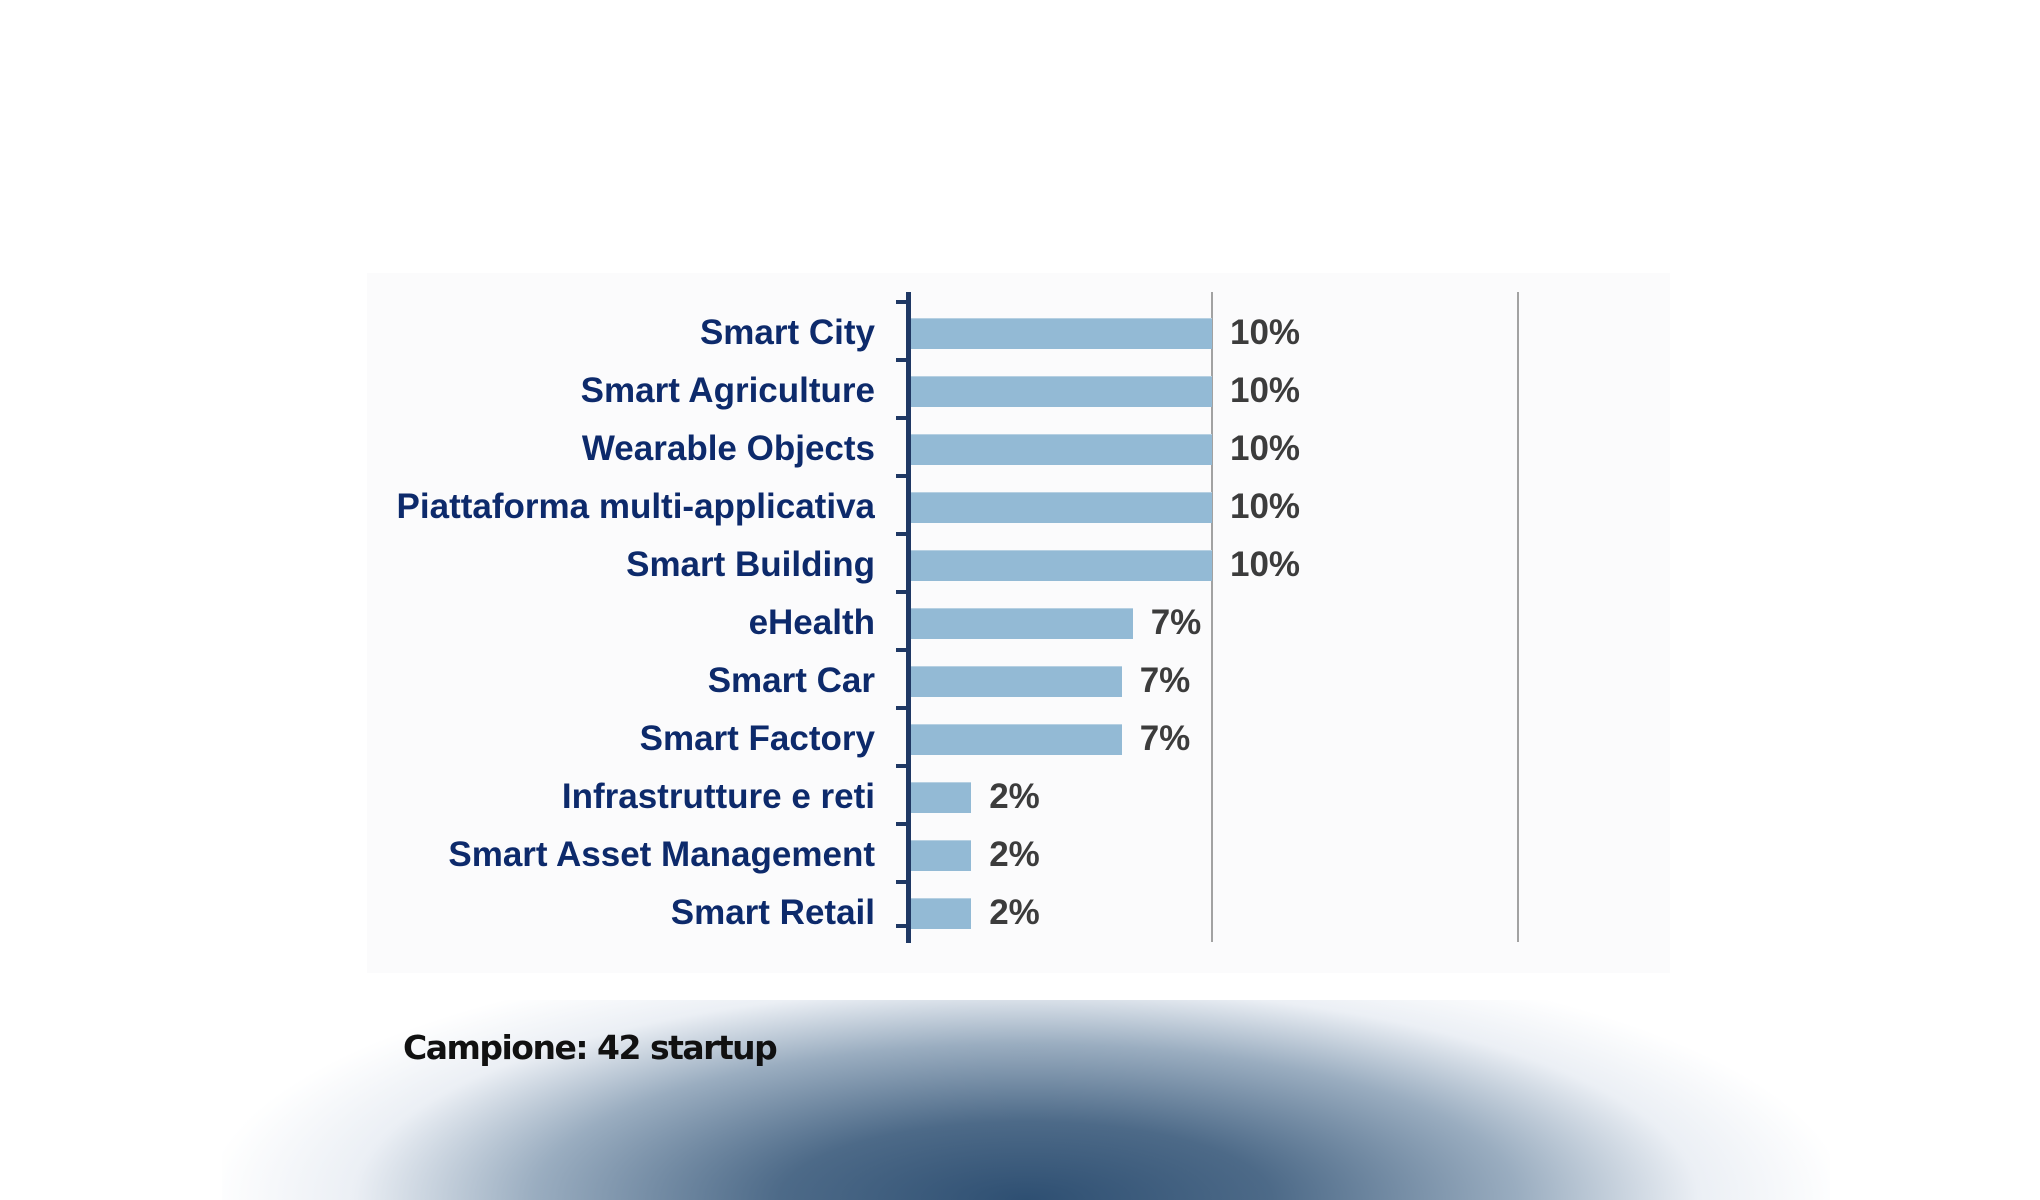  Describe the element at coordinates (757, 739) in the screenshot. I see `category-label: Smart Factory` at that location.